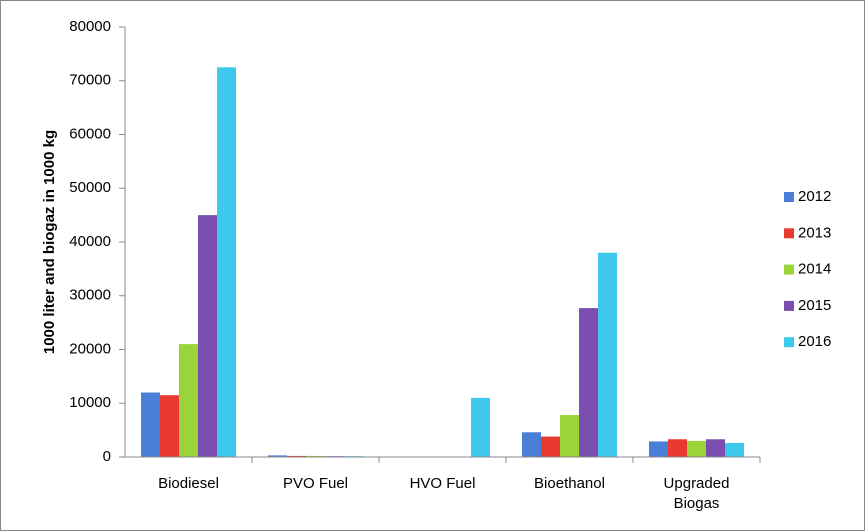  I want to click on y-tick-label: 30000, so click(90, 295).